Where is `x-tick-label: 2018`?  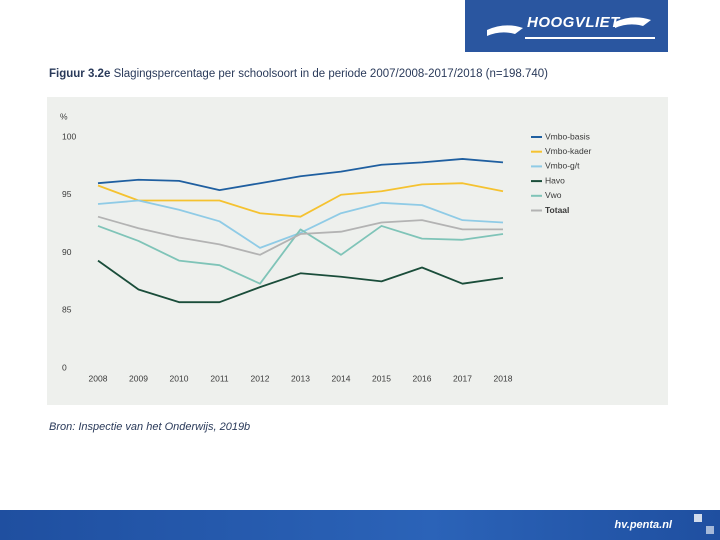
x-tick-label: 2018 is located at coordinates (503, 378).